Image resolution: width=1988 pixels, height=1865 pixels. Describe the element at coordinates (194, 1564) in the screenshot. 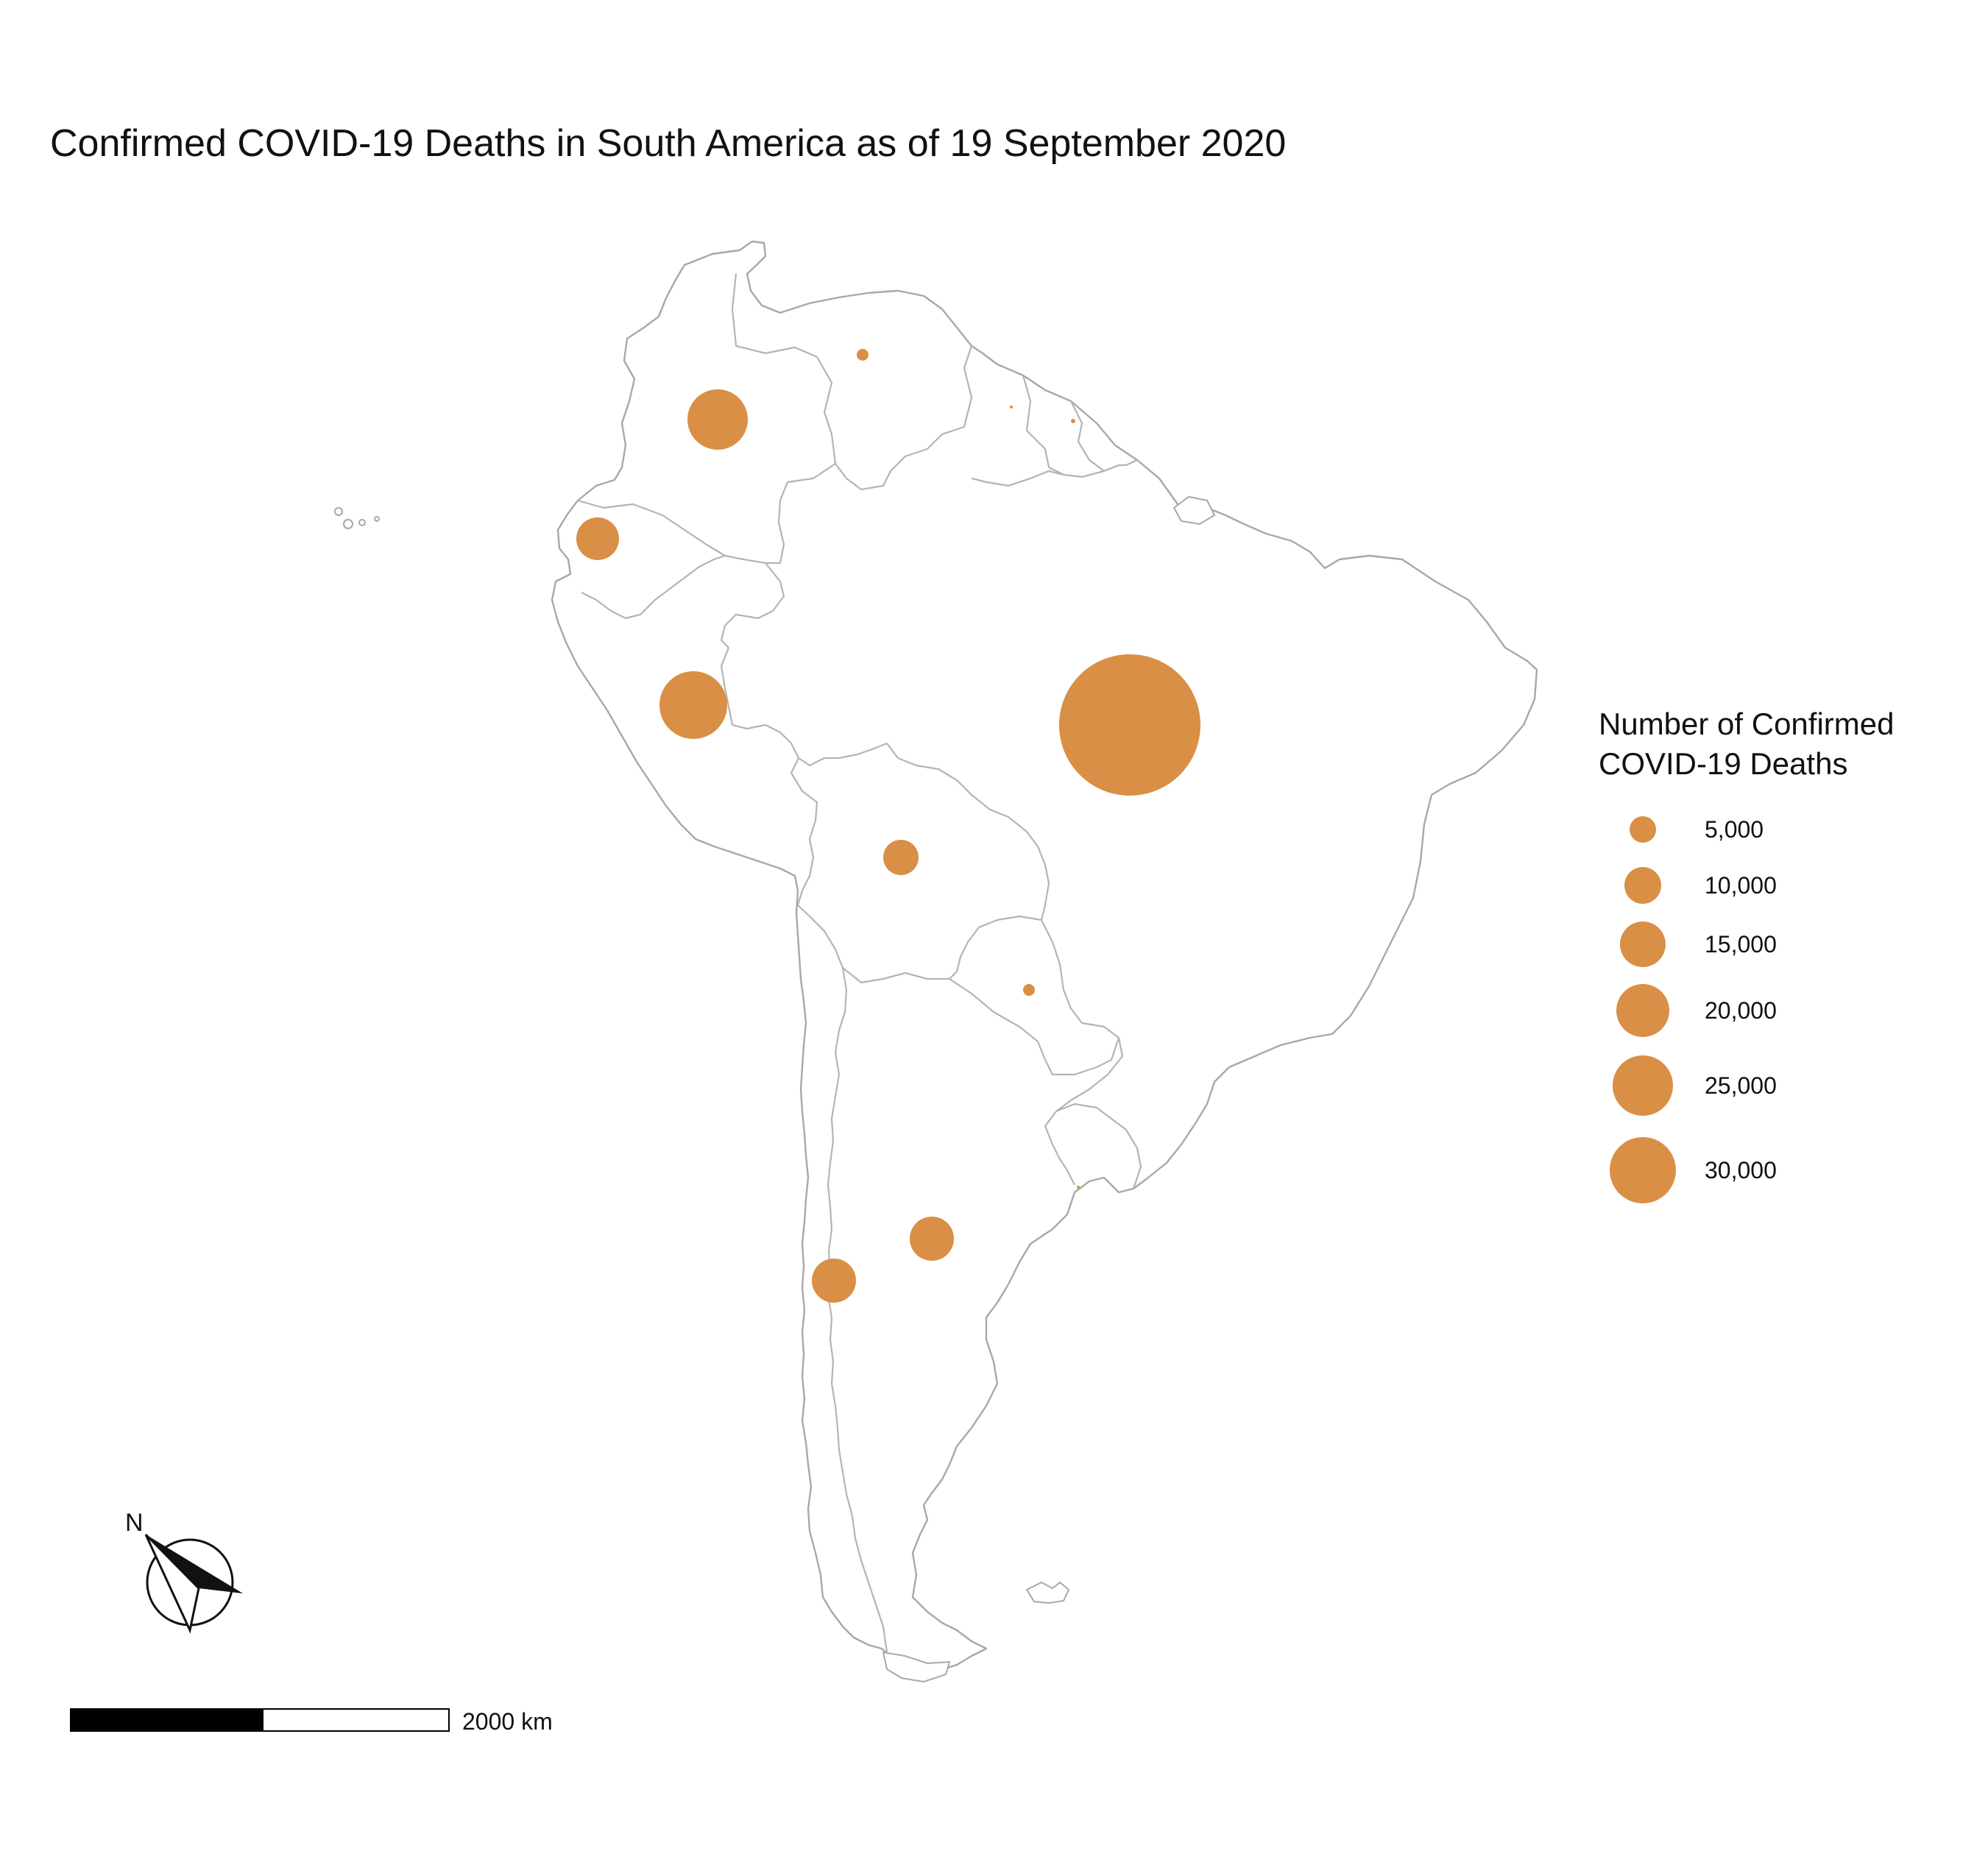

I see `north-arrow-needle-icon` at that location.